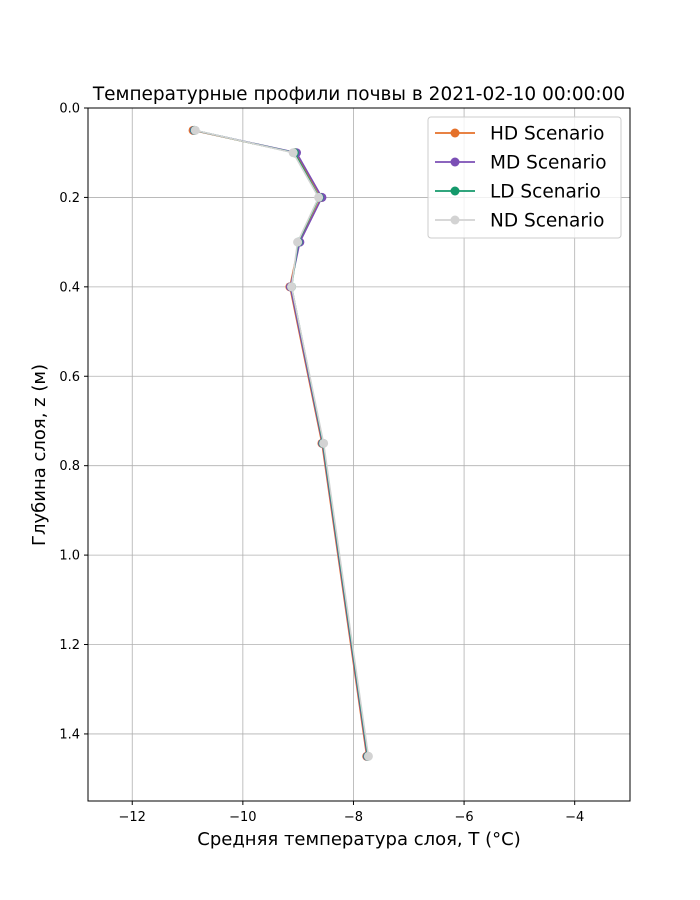  Describe the element at coordinates (69, 466) in the screenshot. I see `y-tick-label: 0.8` at that location.